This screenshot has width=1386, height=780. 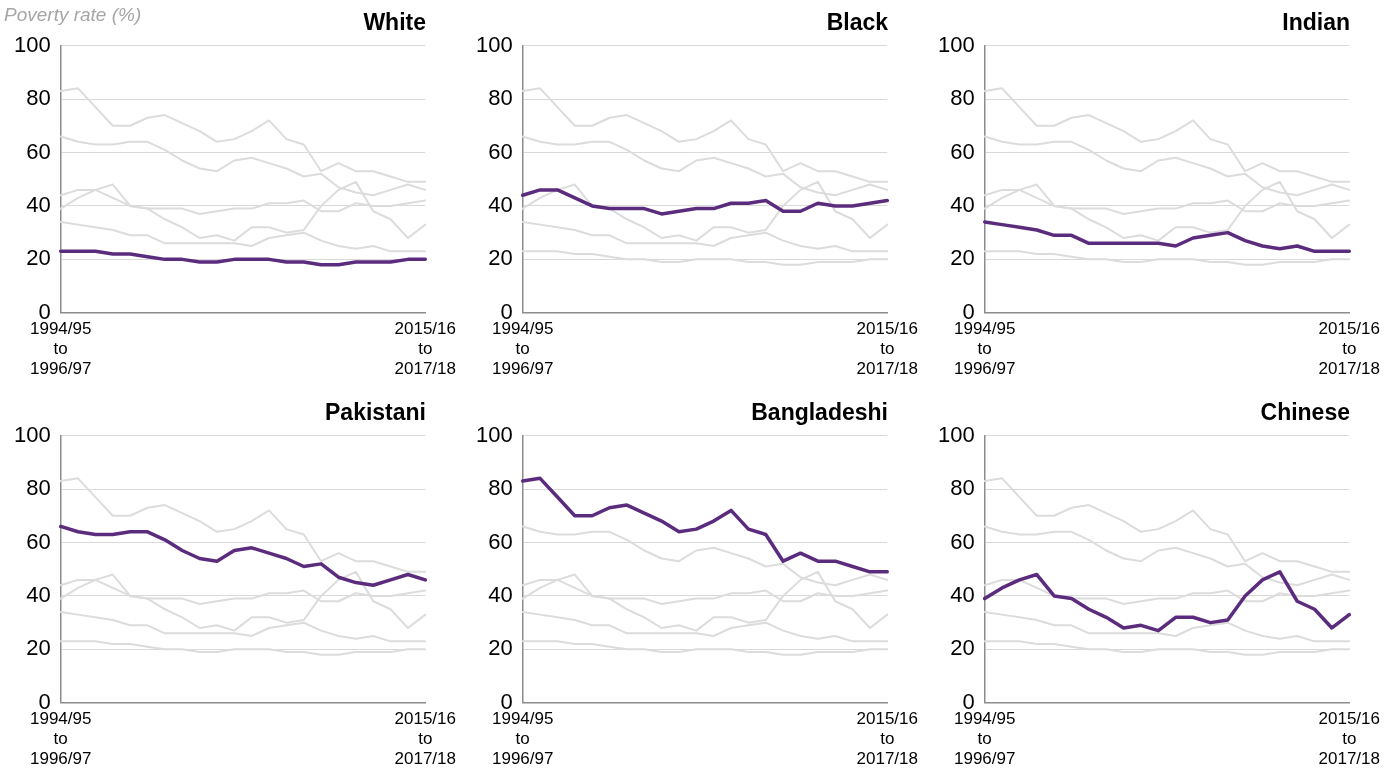 What do you see at coordinates (73, 14) in the screenshot?
I see `y-axis-title: Poverty rate (%)` at bounding box center [73, 14].